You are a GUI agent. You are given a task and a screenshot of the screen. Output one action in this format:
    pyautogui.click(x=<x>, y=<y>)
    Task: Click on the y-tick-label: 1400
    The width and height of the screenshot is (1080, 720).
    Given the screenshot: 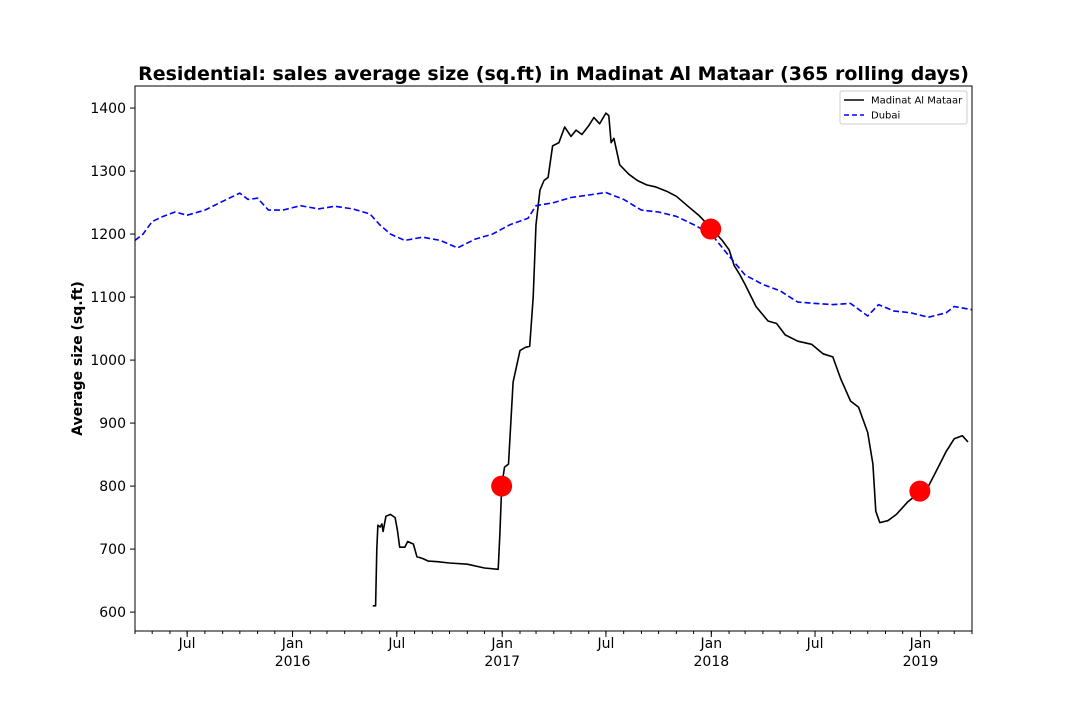 What is the action you would take?
    pyautogui.click(x=108, y=109)
    